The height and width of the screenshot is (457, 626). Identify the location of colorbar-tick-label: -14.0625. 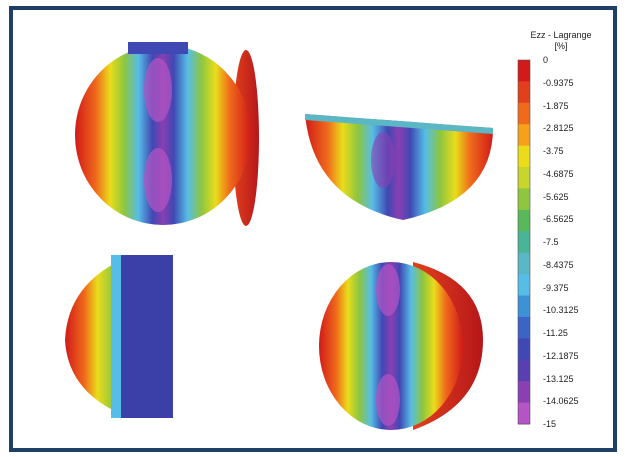
(561, 401).